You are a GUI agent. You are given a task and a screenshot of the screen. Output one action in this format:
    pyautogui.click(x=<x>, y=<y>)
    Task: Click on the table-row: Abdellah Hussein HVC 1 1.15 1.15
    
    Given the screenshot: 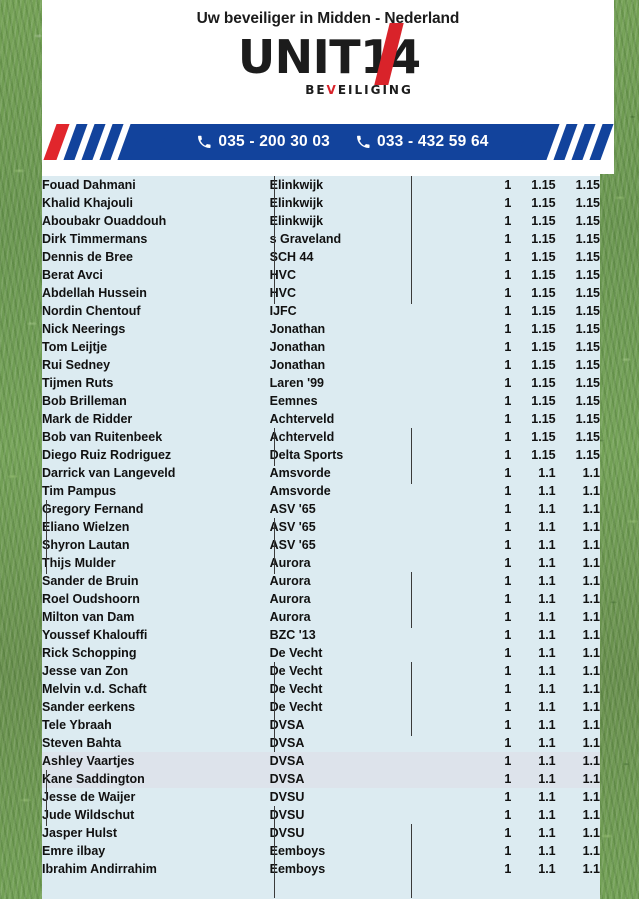 What is the action you would take?
    pyautogui.click(x=321, y=293)
    